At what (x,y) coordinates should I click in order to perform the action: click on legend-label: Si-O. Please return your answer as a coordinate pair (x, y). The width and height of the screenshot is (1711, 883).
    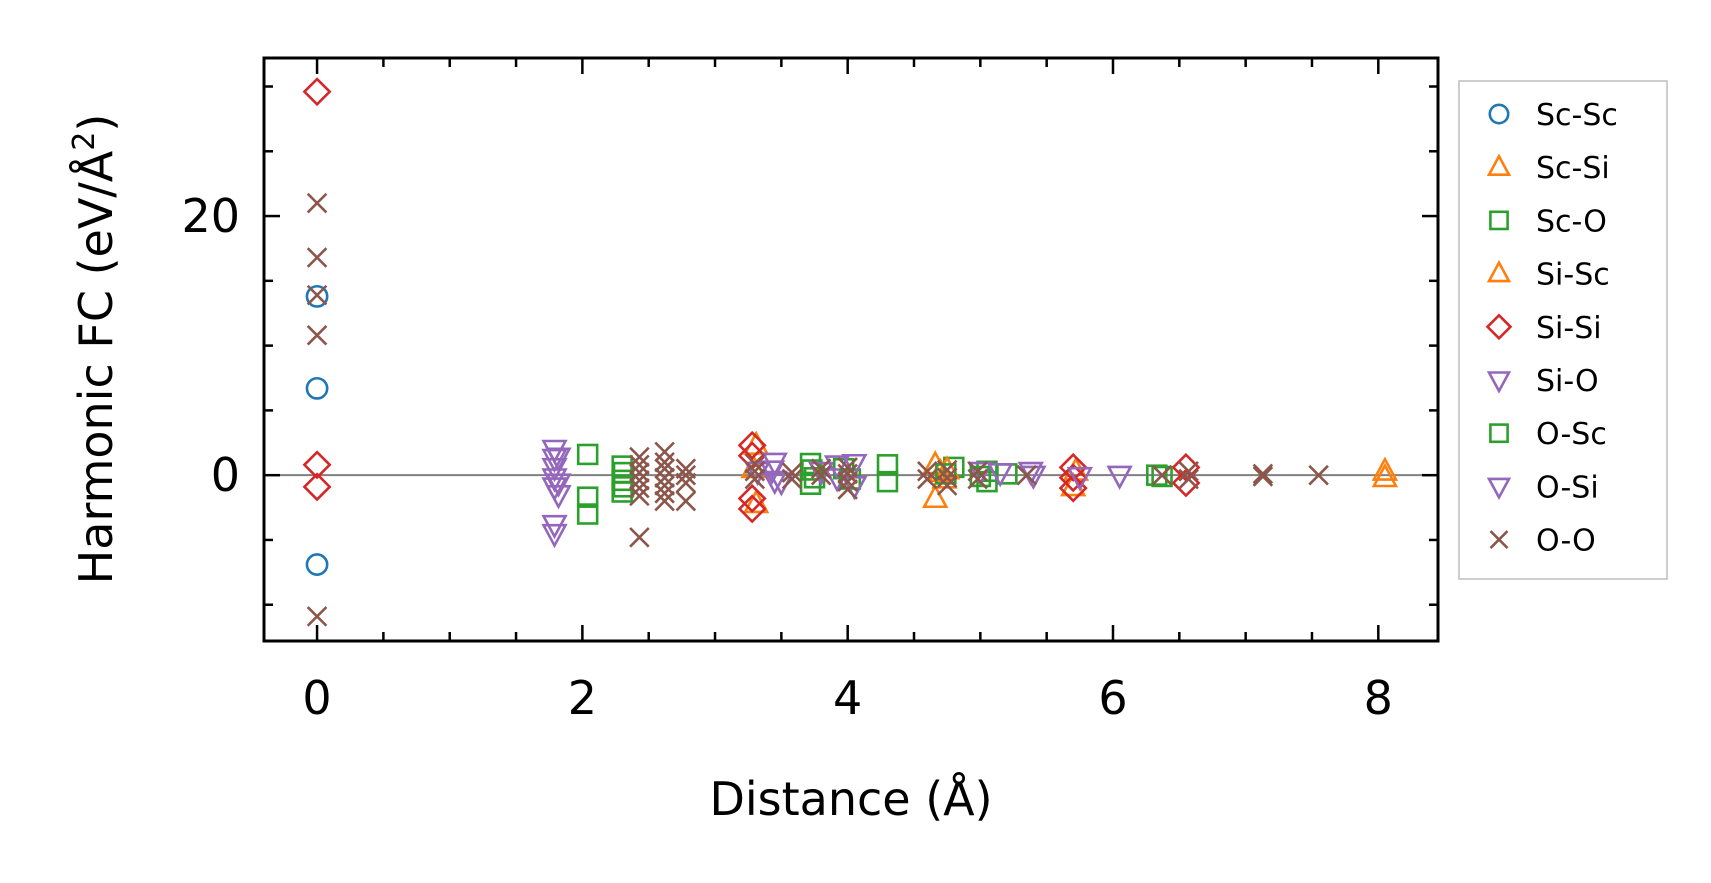
    Looking at the image, I should click on (1567, 381).